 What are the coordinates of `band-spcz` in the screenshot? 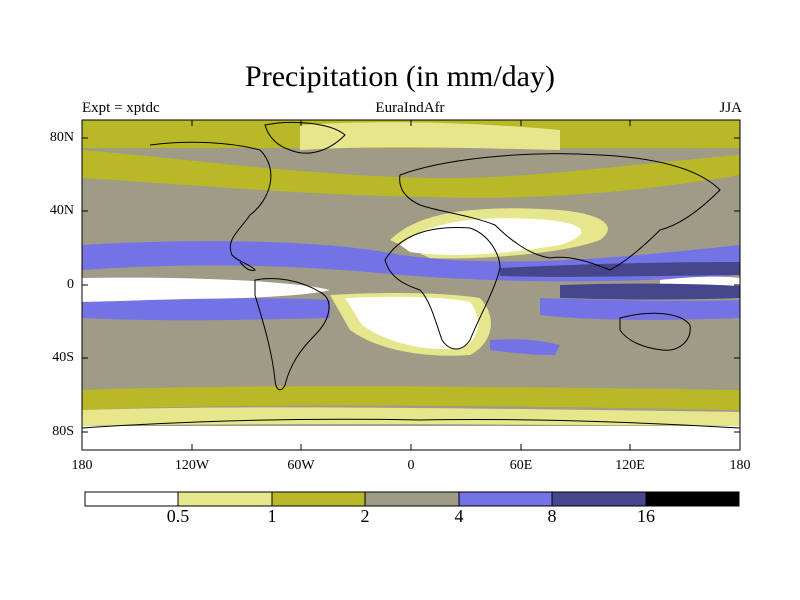 It's located at (206, 309).